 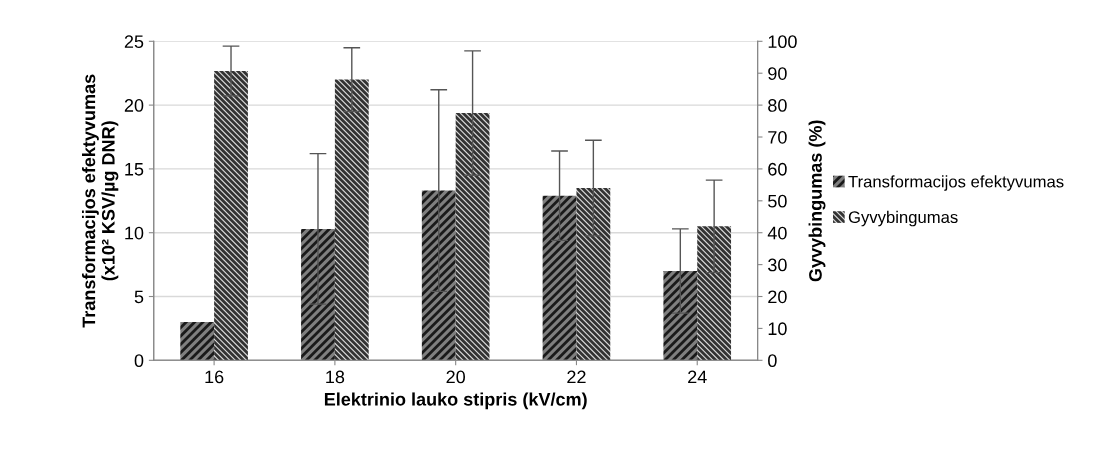 I want to click on y-tick-label: 20, so click(x=134, y=105).